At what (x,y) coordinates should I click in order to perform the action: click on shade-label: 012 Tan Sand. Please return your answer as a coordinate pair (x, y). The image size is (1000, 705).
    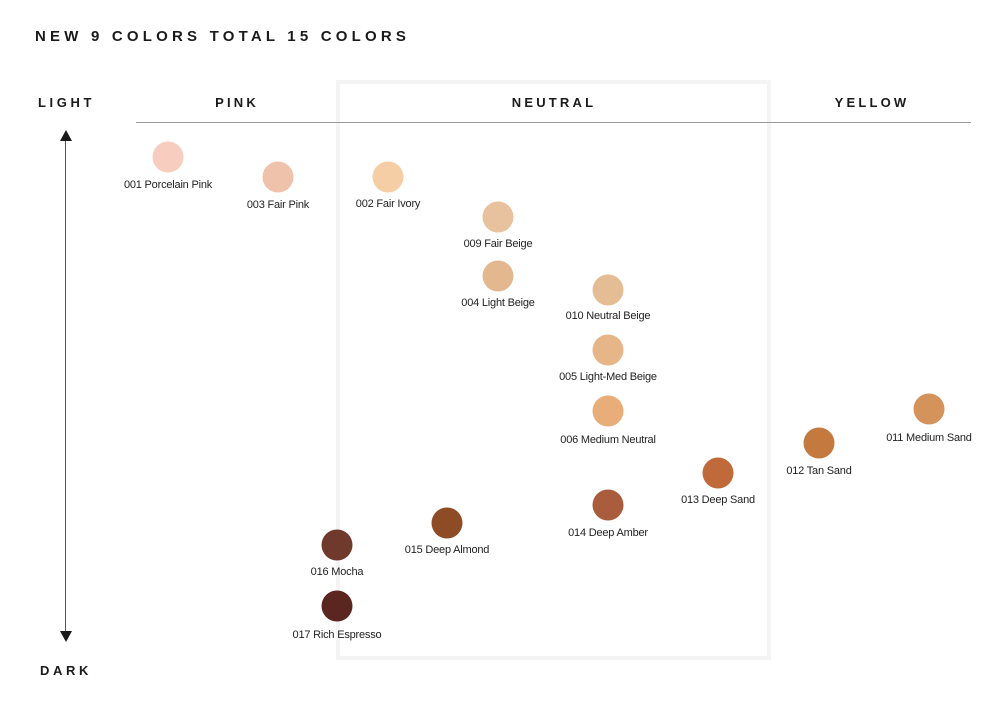
    Looking at the image, I should click on (819, 471).